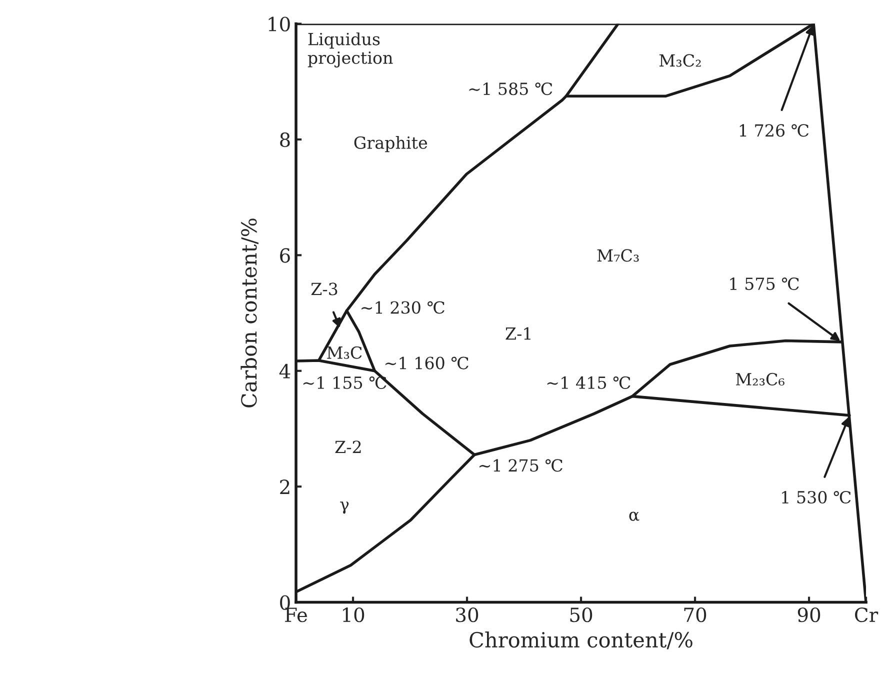  What do you see at coordinates (344, 508) in the screenshot?
I see `annotation: γ` at bounding box center [344, 508].